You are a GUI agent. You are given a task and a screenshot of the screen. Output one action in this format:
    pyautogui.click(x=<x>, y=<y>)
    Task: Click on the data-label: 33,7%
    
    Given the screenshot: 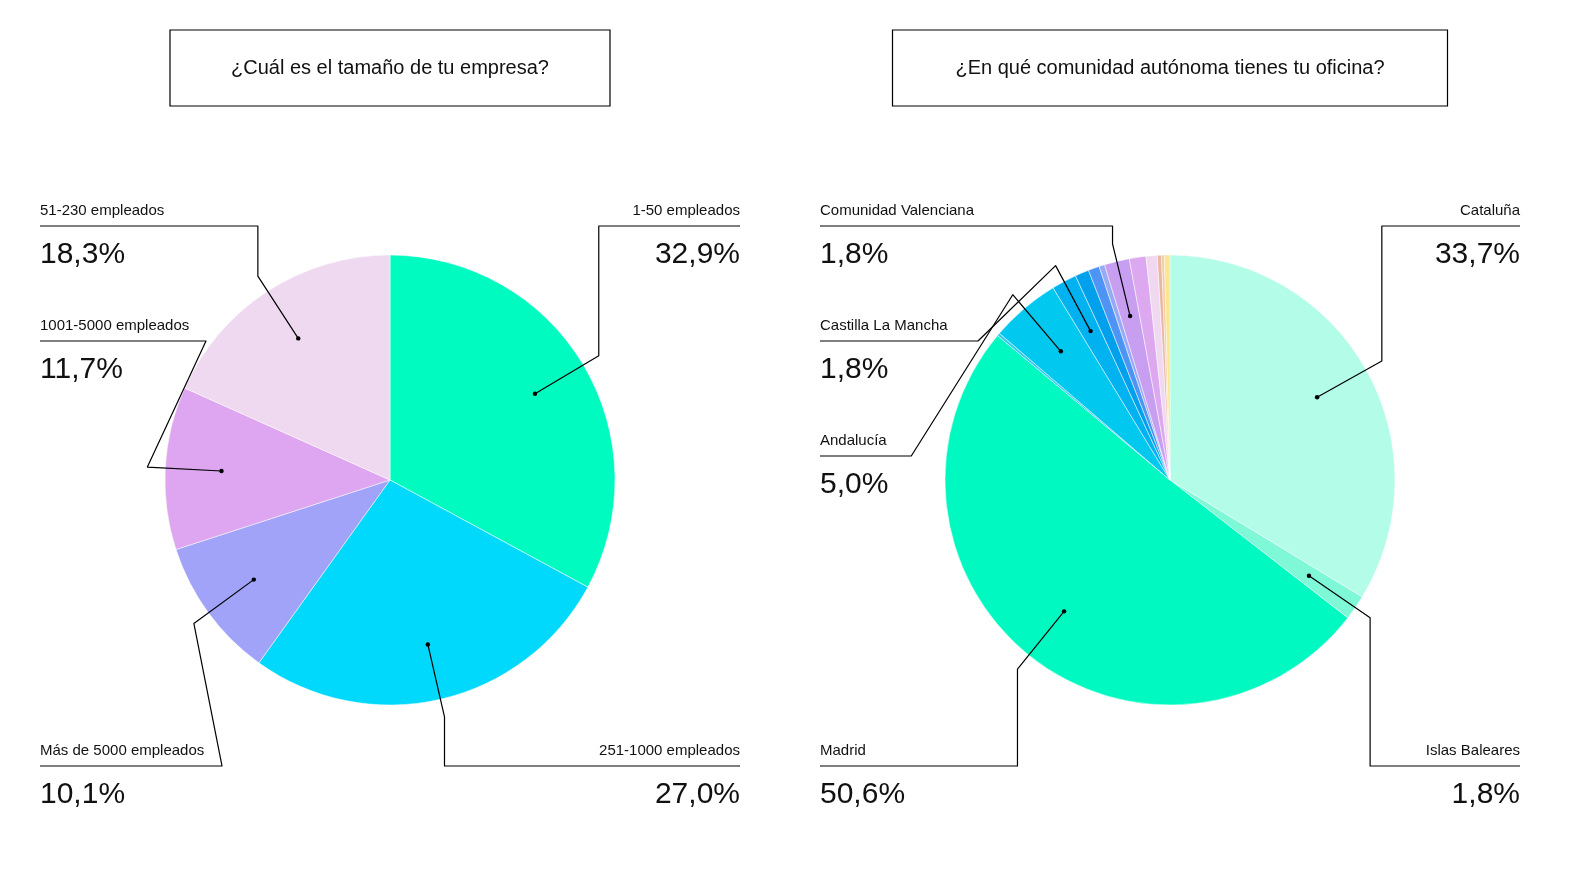 What is the action you would take?
    pyautogui.click(x=1477, y=252)
    